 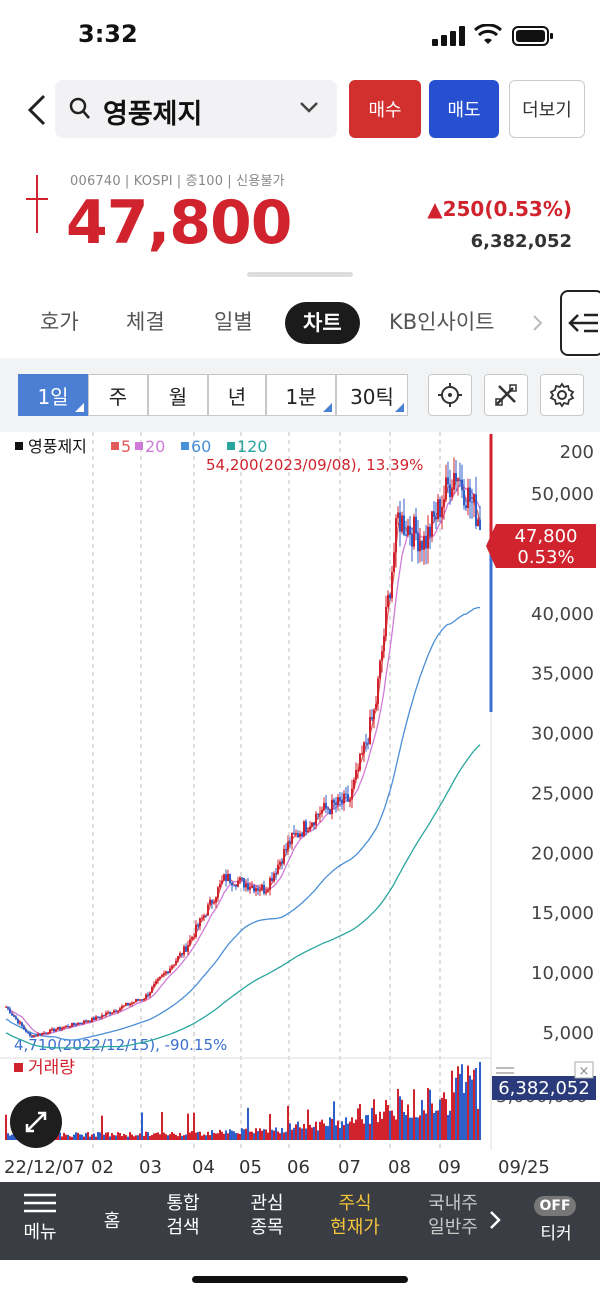 What do you see at coordinates (40, 1218) in the screenshot?
I see `nav-menu: 메뉴` at bounding box center [40, 1218].